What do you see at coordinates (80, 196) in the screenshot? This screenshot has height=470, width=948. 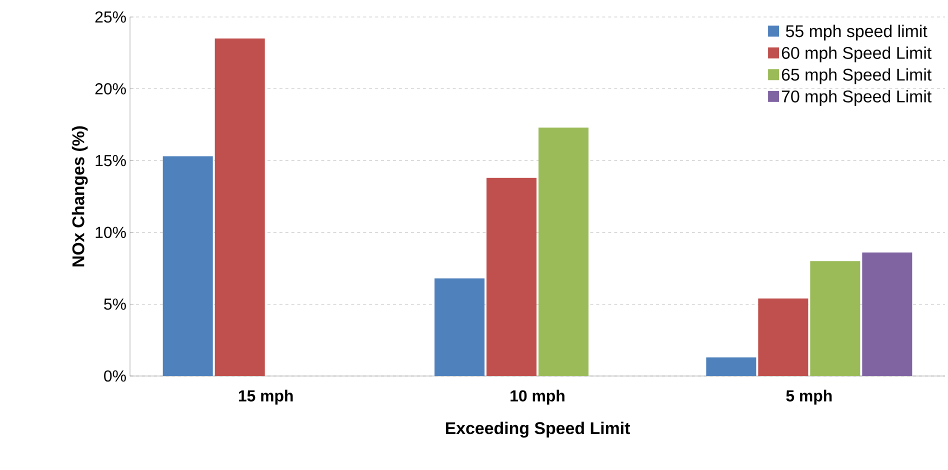 I see `y-axis-title: NOx Changes (%)` at bounding box center [80, 196].